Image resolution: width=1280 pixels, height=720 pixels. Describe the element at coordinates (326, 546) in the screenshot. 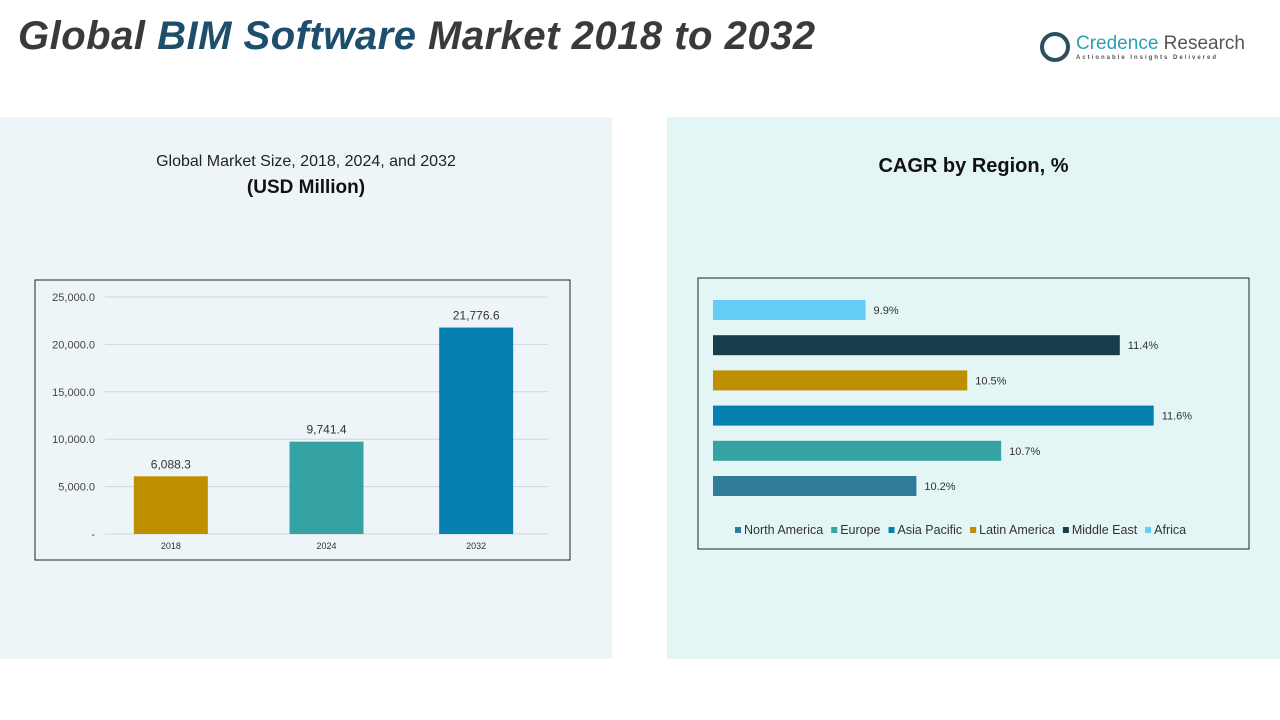

I see `x-tick-label: 2024` at that location.